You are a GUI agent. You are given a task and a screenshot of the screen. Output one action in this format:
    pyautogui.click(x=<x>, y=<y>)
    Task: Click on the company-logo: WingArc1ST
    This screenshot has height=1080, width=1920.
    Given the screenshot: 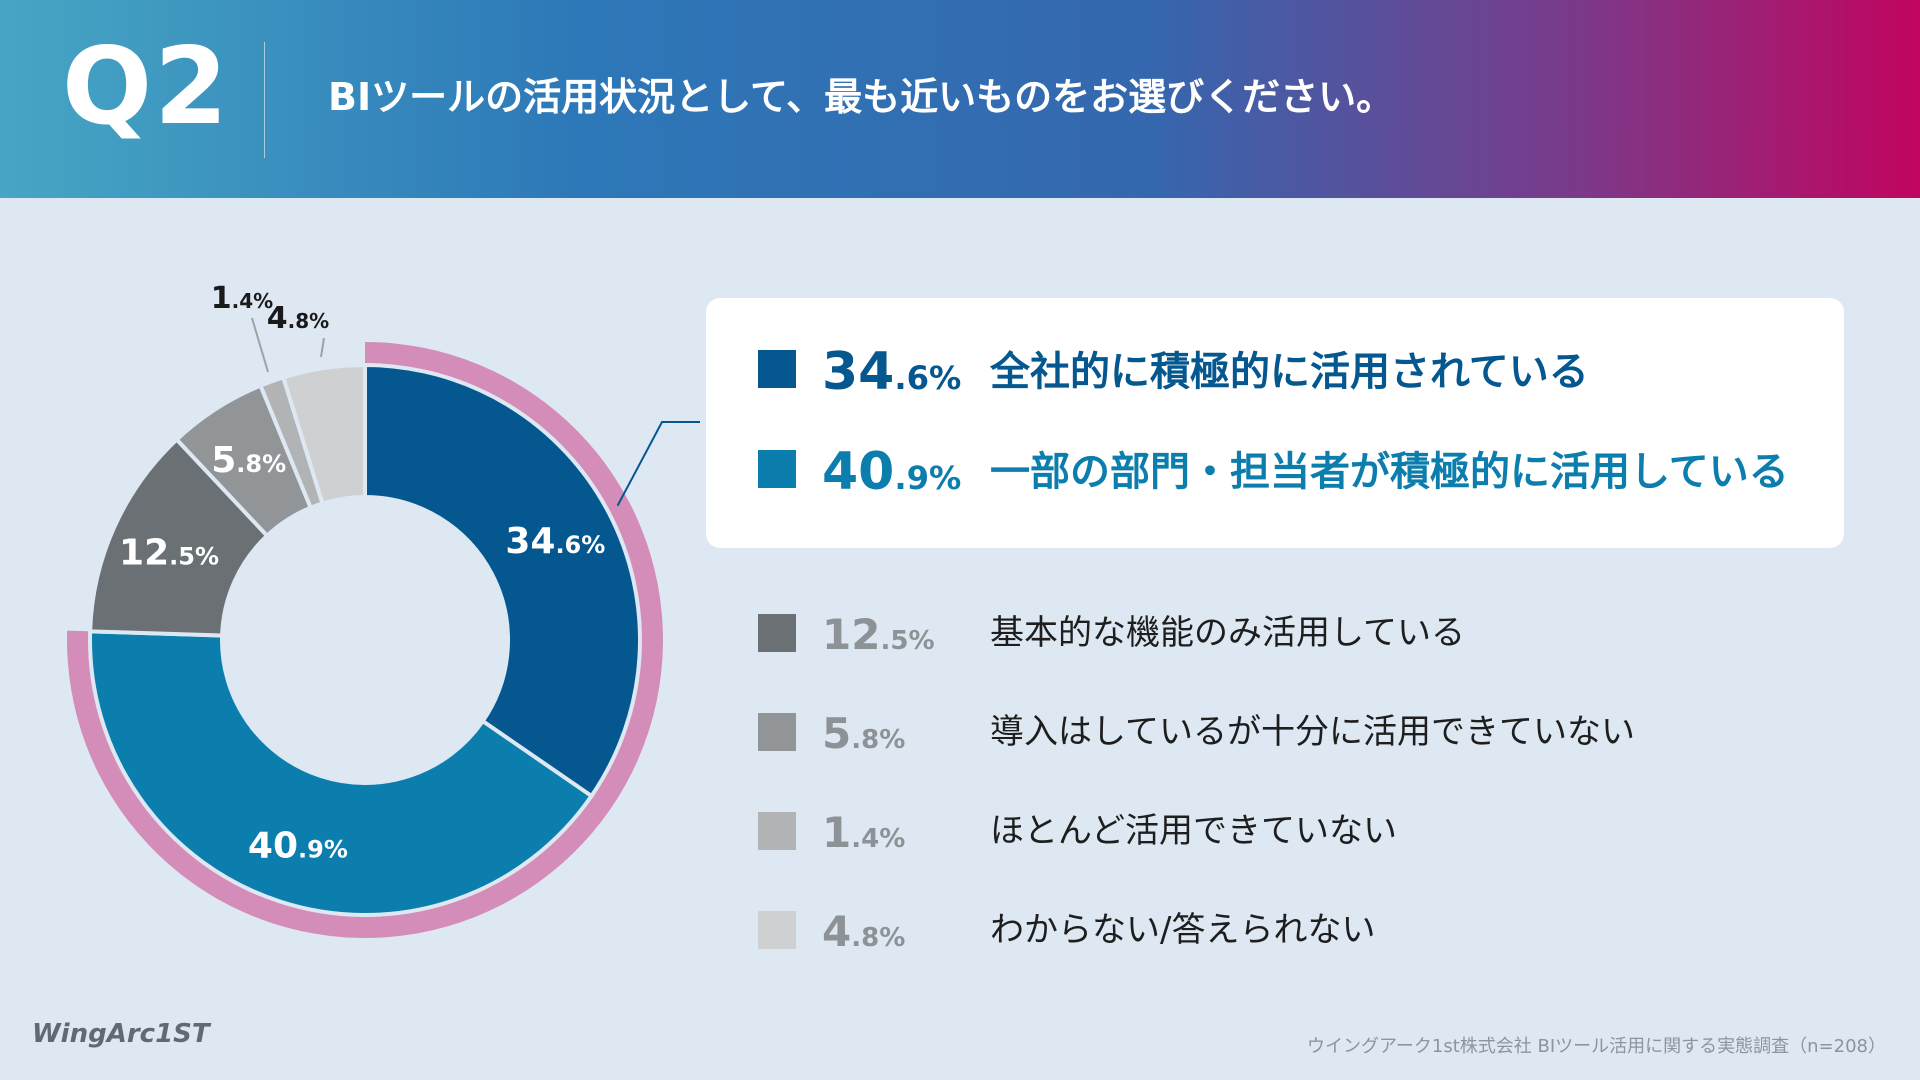 What is the action you would take?
    pyautogui.click(x=121, y=1034)
    